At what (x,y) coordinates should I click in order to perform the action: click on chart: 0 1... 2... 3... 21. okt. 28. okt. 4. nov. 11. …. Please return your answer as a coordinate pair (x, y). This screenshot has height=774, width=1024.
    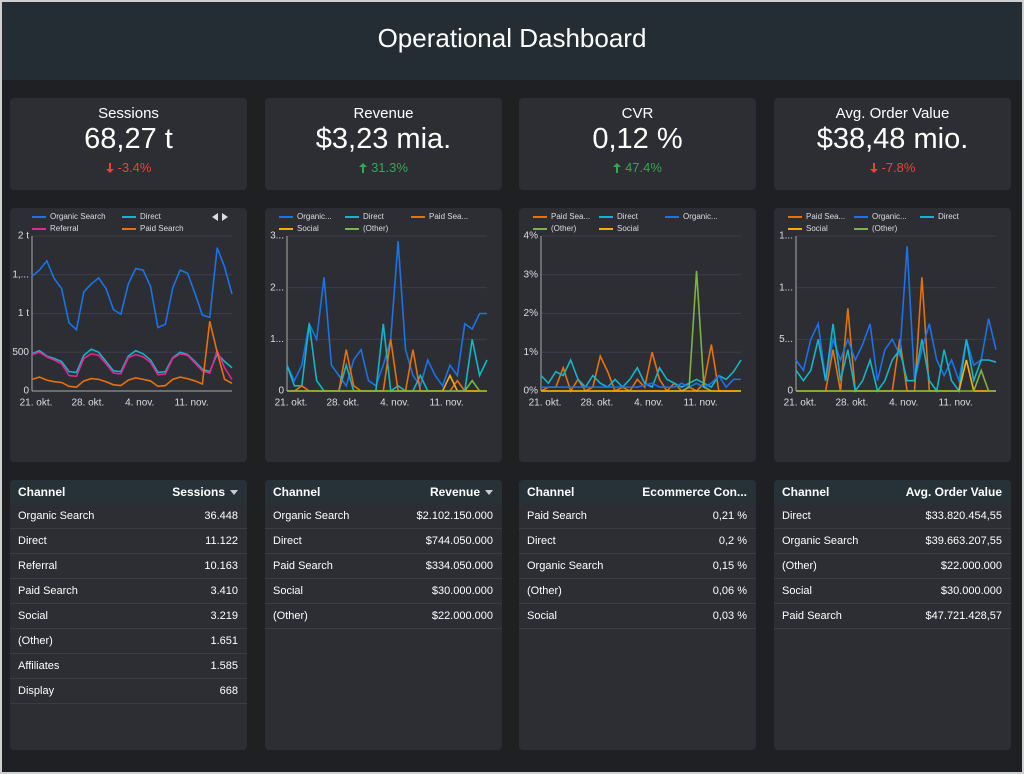
    Looking at the image, I should click on (379, 310).